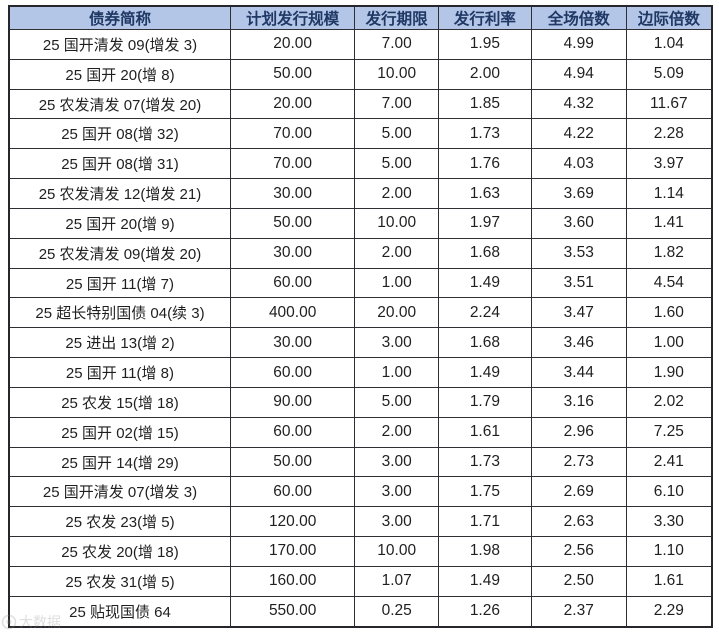 This screenshot has height=634, width=719. I want to click on bond-name-cell: 25 超长特别国债 04(续 3), so click(119, 313).